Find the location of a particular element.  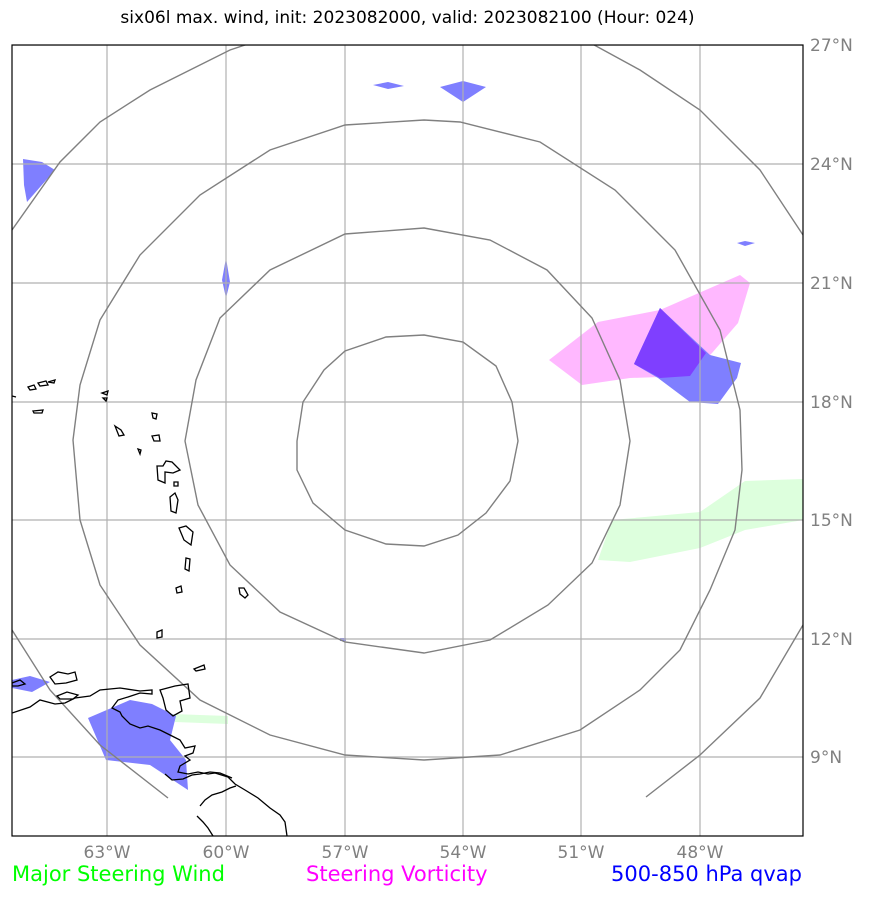

range-ring-4-southwest is located at coordinates (90, 714).